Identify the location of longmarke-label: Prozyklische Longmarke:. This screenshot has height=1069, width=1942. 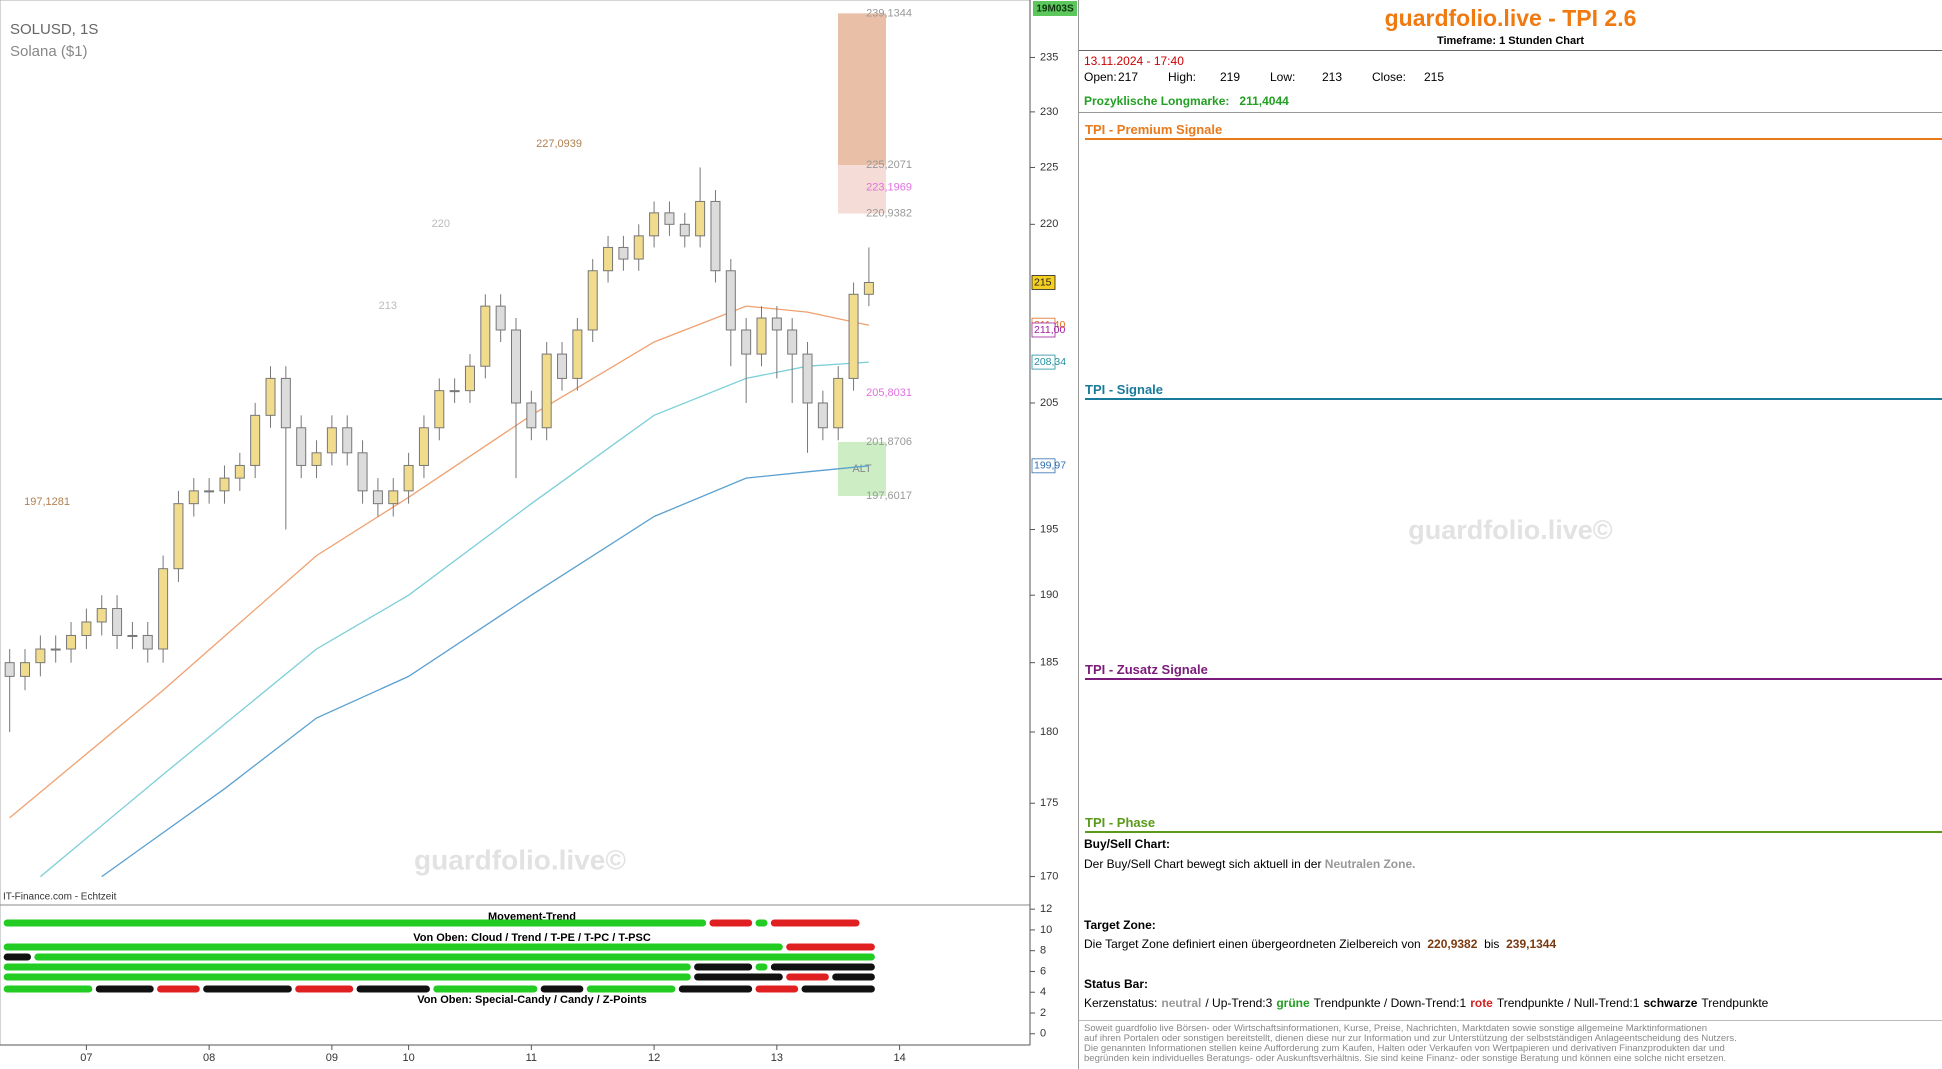
(1157, 101).